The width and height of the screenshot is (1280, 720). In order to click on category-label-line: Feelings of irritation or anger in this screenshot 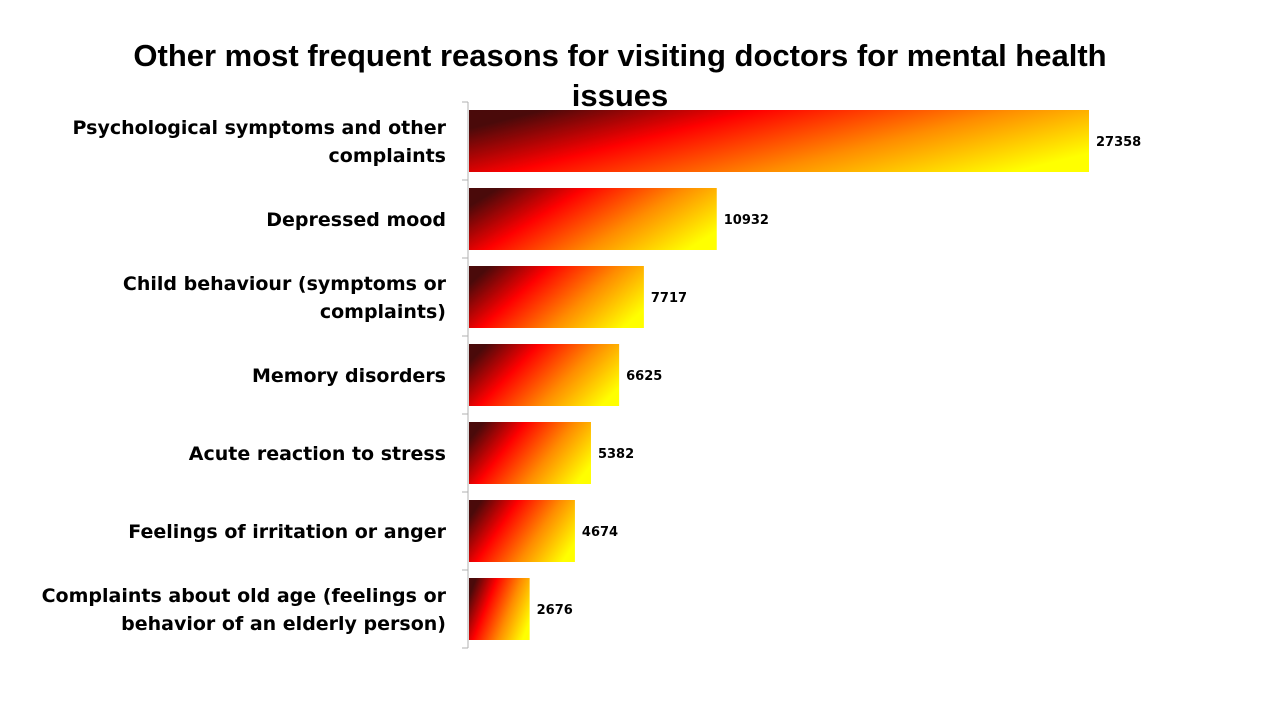, I will do `click(287, 532)`.